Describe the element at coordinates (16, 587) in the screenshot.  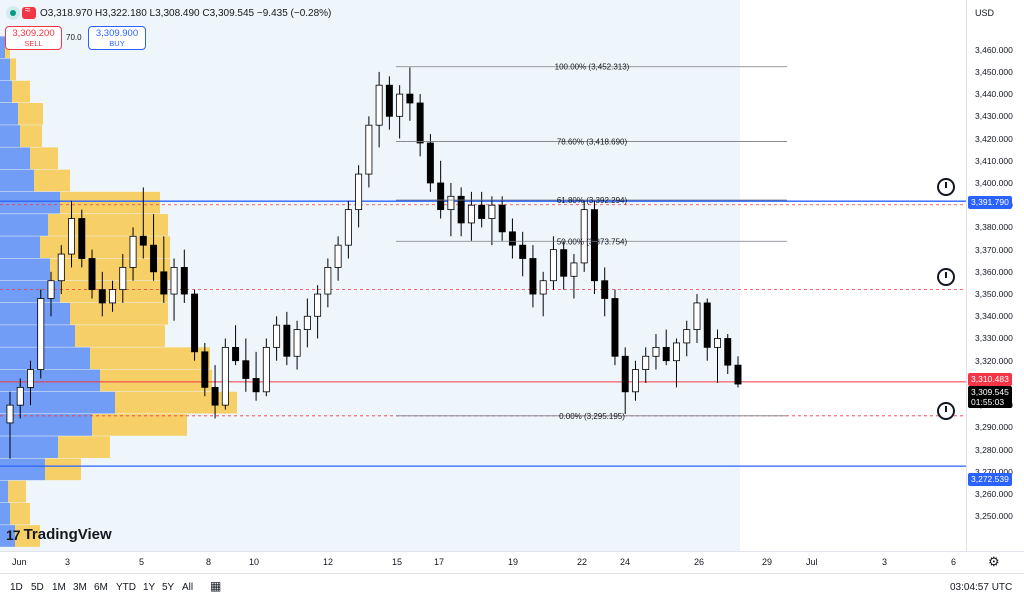
I see `range-1d-button: 1D` at that location.